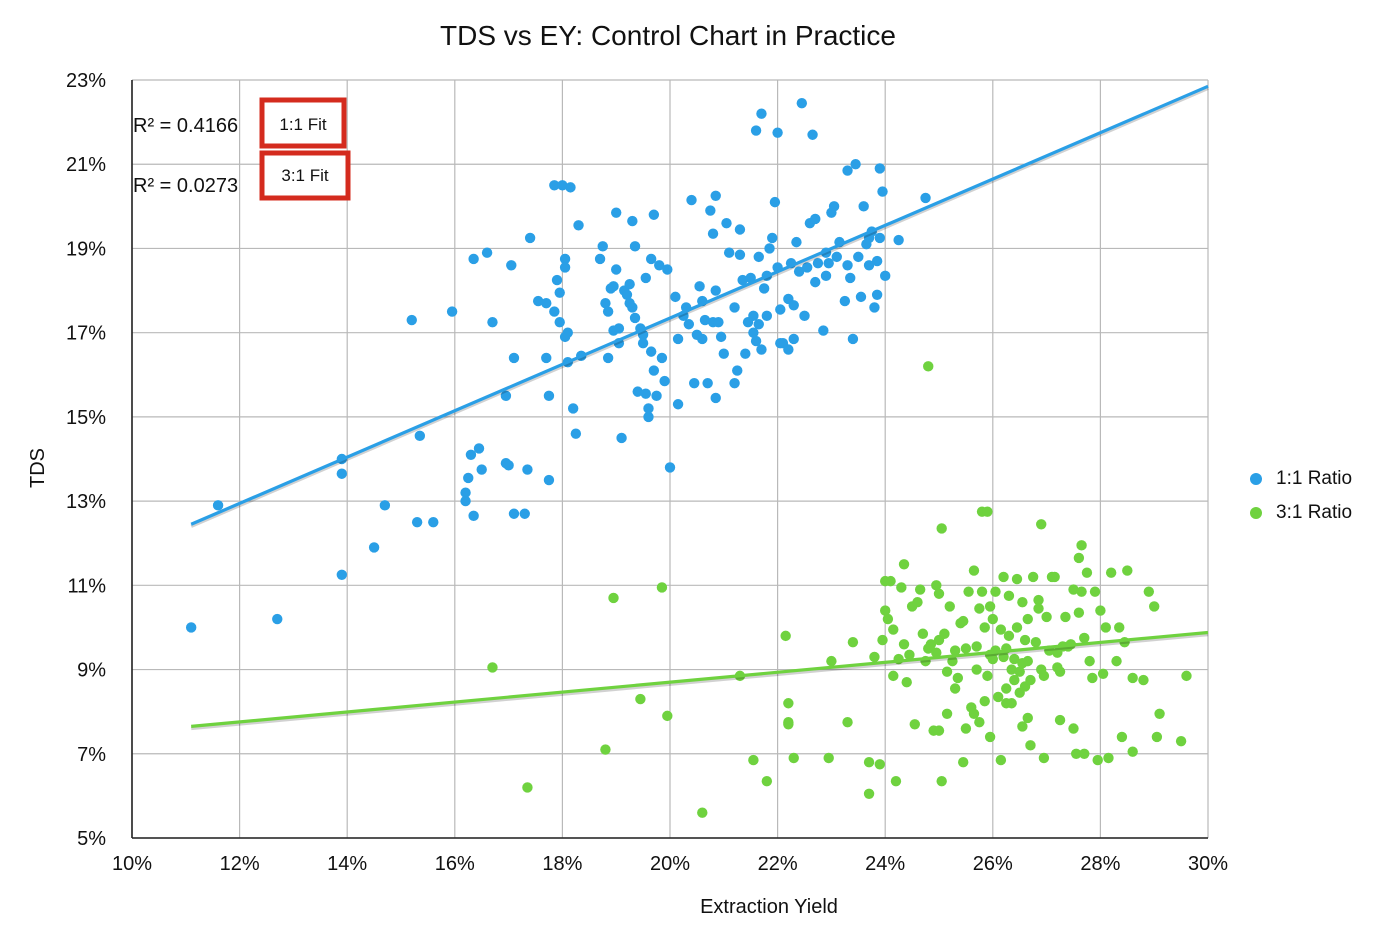 The image size is (1400, 941). What do you see at coordinates (670, 864) in the screenshot?
I see `x-tick-label: 20%` at bounding box center [670, 864].